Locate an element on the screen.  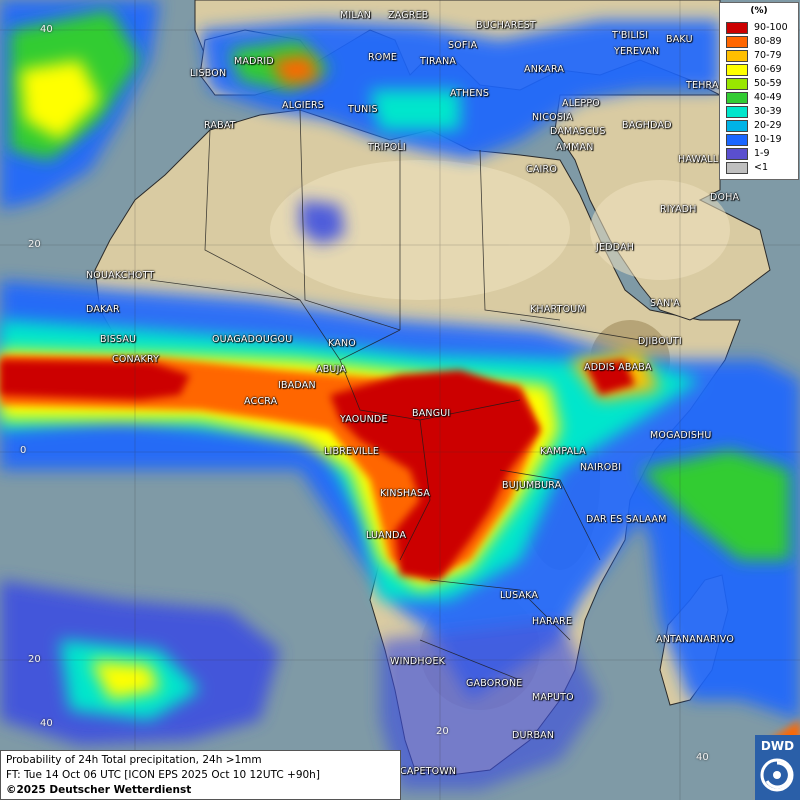
city-label: IBADAN is located at coordinates (297, 385).